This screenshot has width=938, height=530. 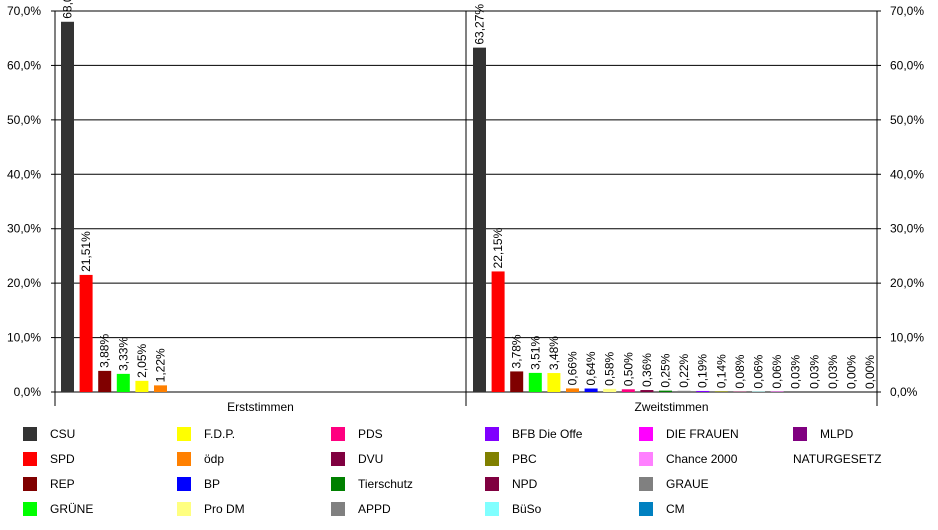 I want to click on data-label: 0,50%, so click(x=628, y=369).